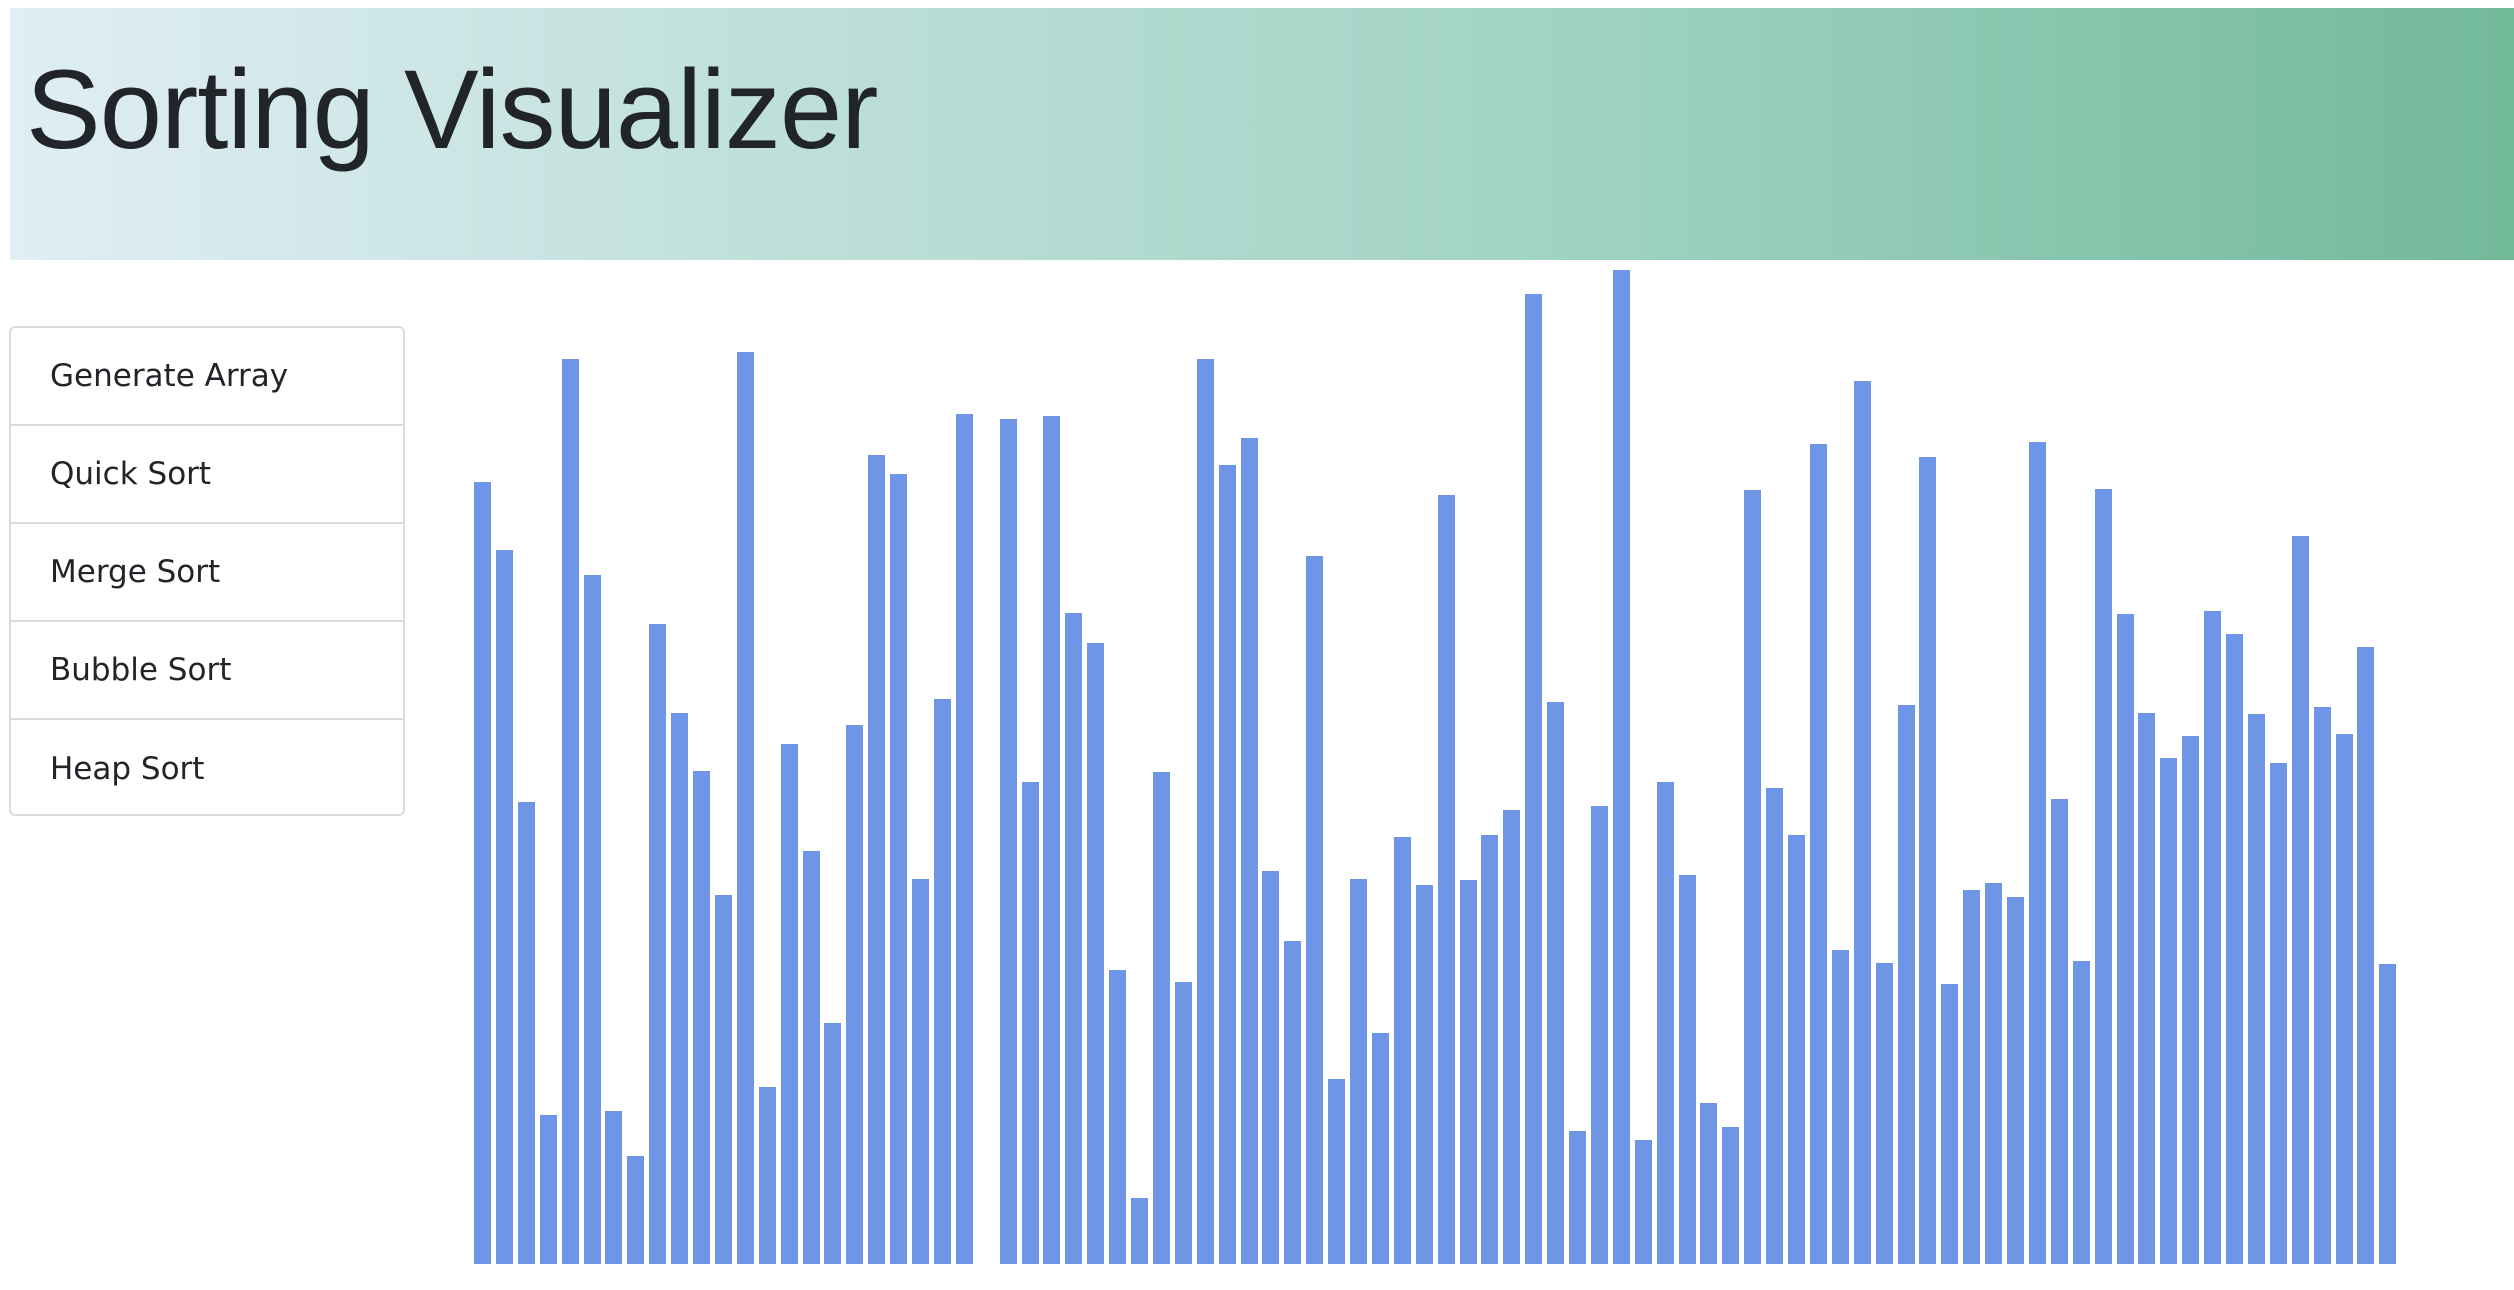  I want to click on heap-sort-button: Heap Sort, so click(127, 769).